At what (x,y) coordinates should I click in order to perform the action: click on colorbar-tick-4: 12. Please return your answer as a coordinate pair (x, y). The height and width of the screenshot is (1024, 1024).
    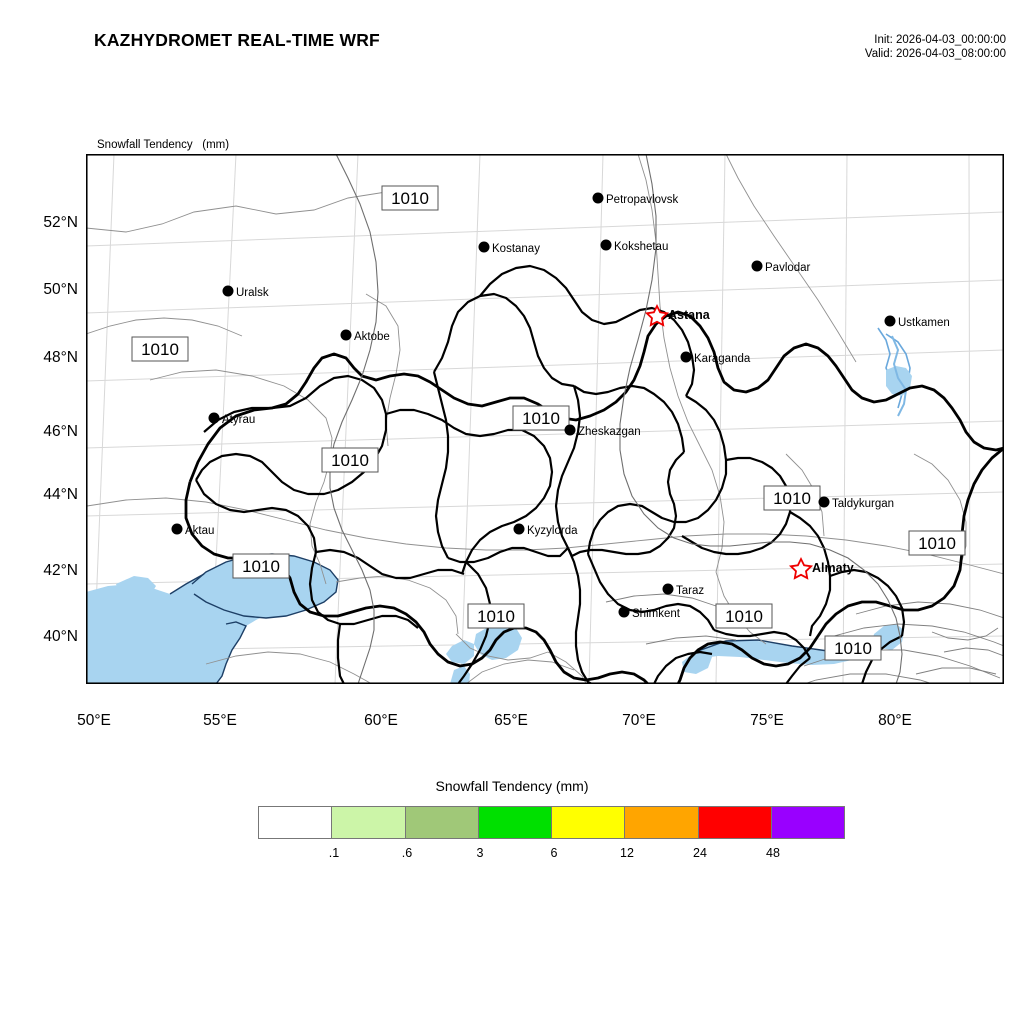
    Looking at the image, I should click on (627, 853).